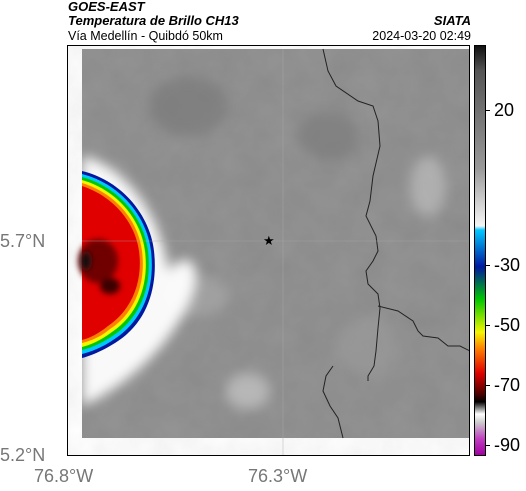 This screenshot has width=526, height=491. What do you see at coordinates (153, 20) in the screenshot?
I see `product-title: Temperatura de Brillo CH13` at bounding box center [153, 20].